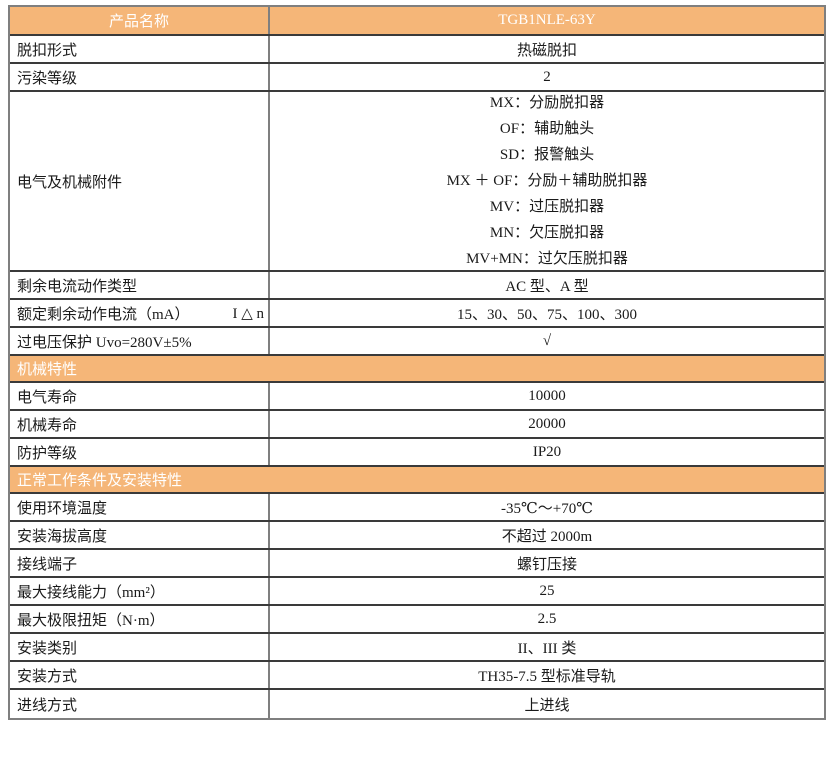 This screenshot has height=760, width=837. I want to click on table-row-residual-current-type: 剩余电流动作类型 AC 型、A 型, so click(417, 286).